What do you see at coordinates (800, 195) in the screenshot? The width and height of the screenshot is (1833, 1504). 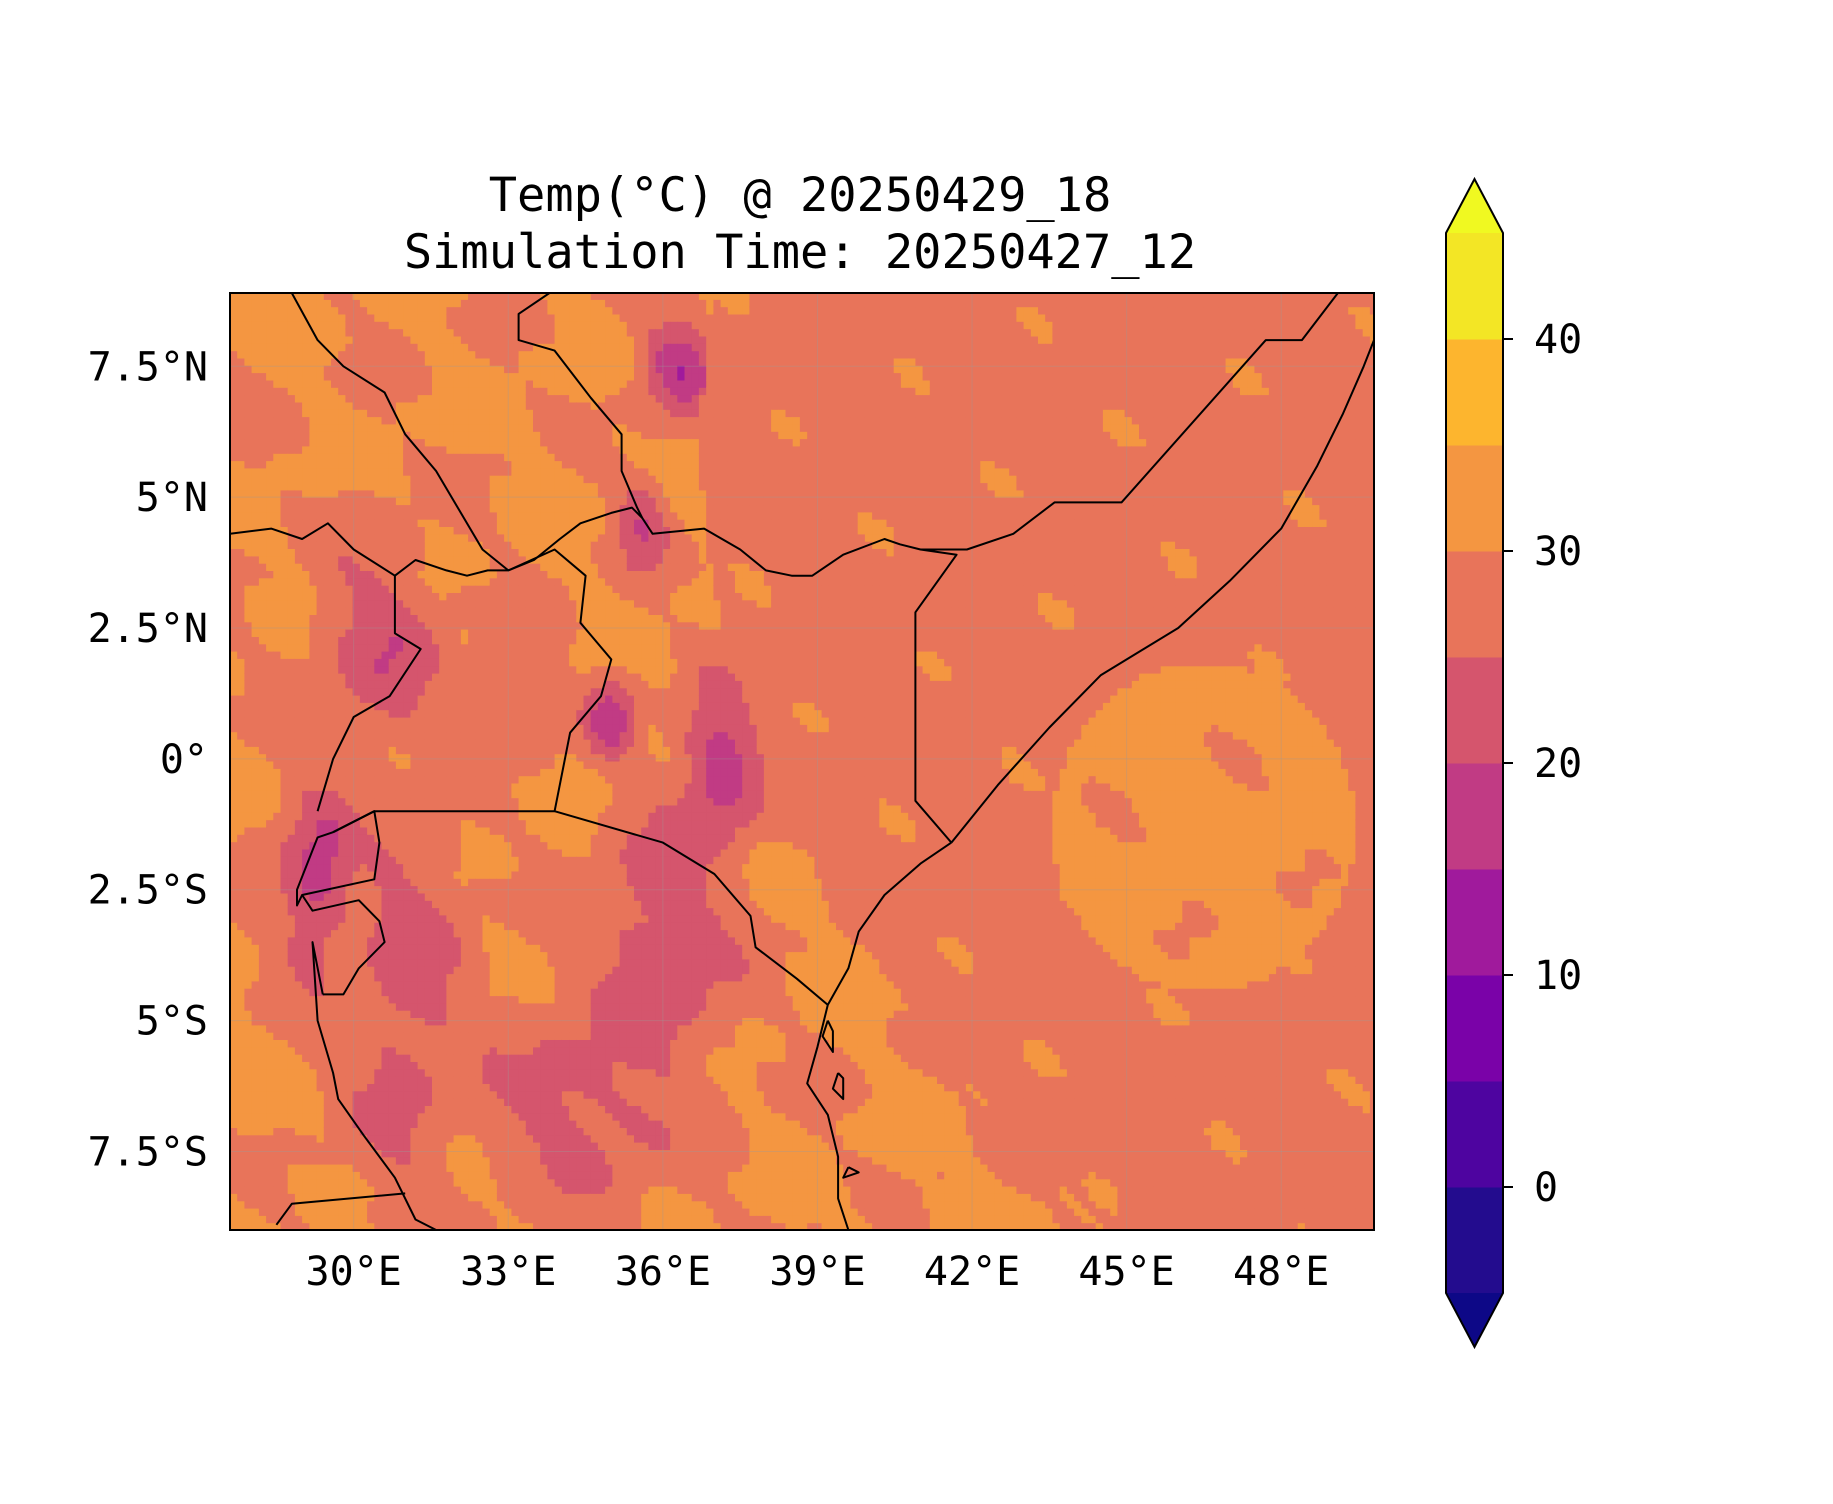 I see `chart-title-line1: Temp(°C) @ 20250429_18` at bounding box center [800, 195].